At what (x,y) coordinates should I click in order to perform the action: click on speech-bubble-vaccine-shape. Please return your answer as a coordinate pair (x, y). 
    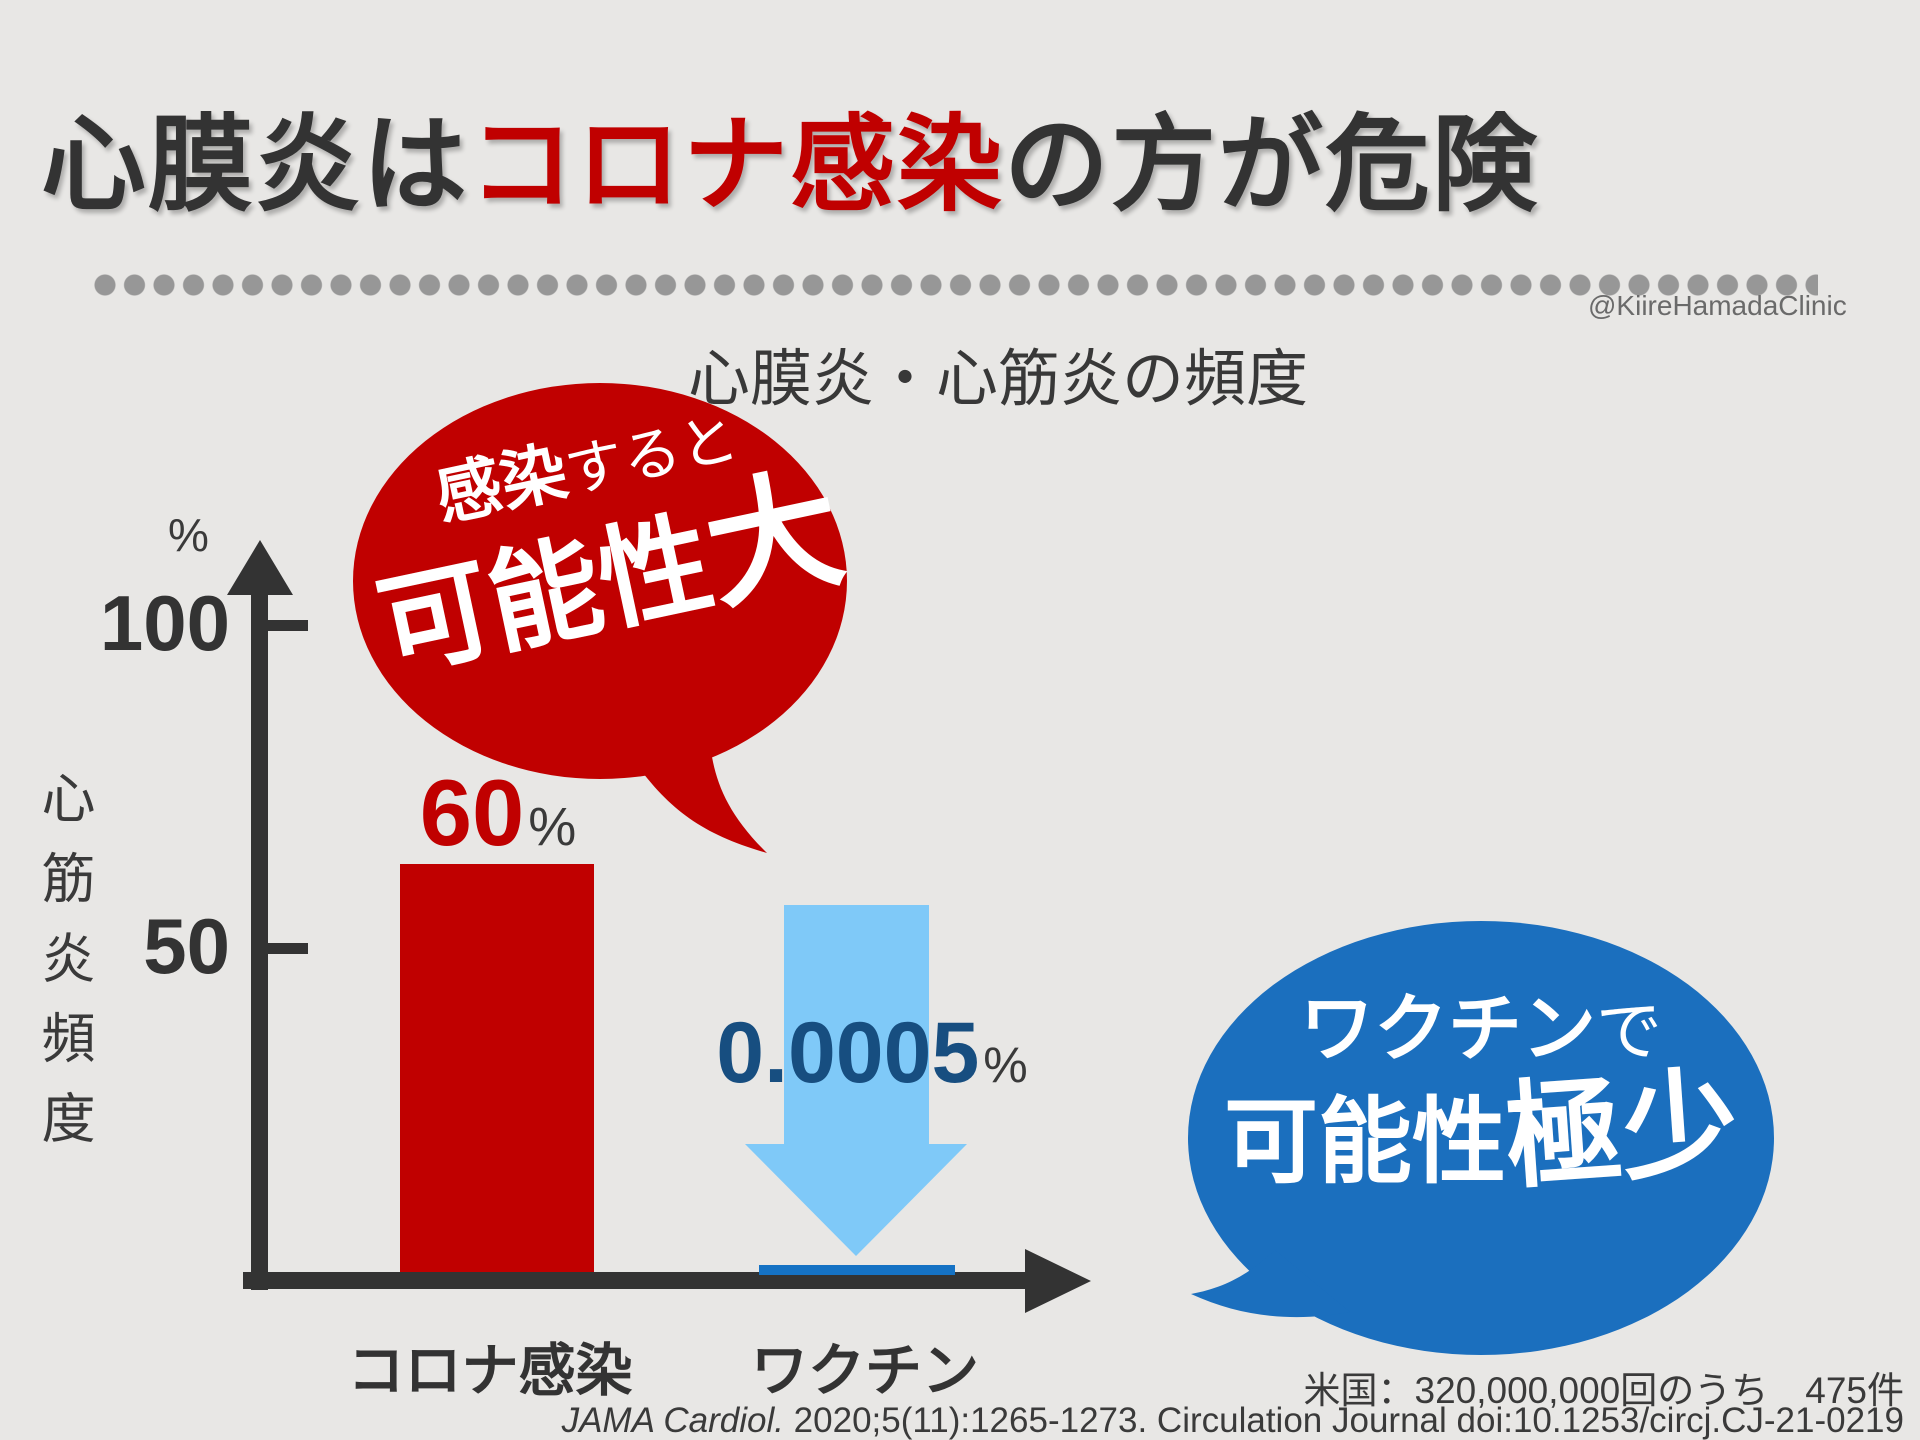
    Looking at the image, I should click on (1481, 1138).